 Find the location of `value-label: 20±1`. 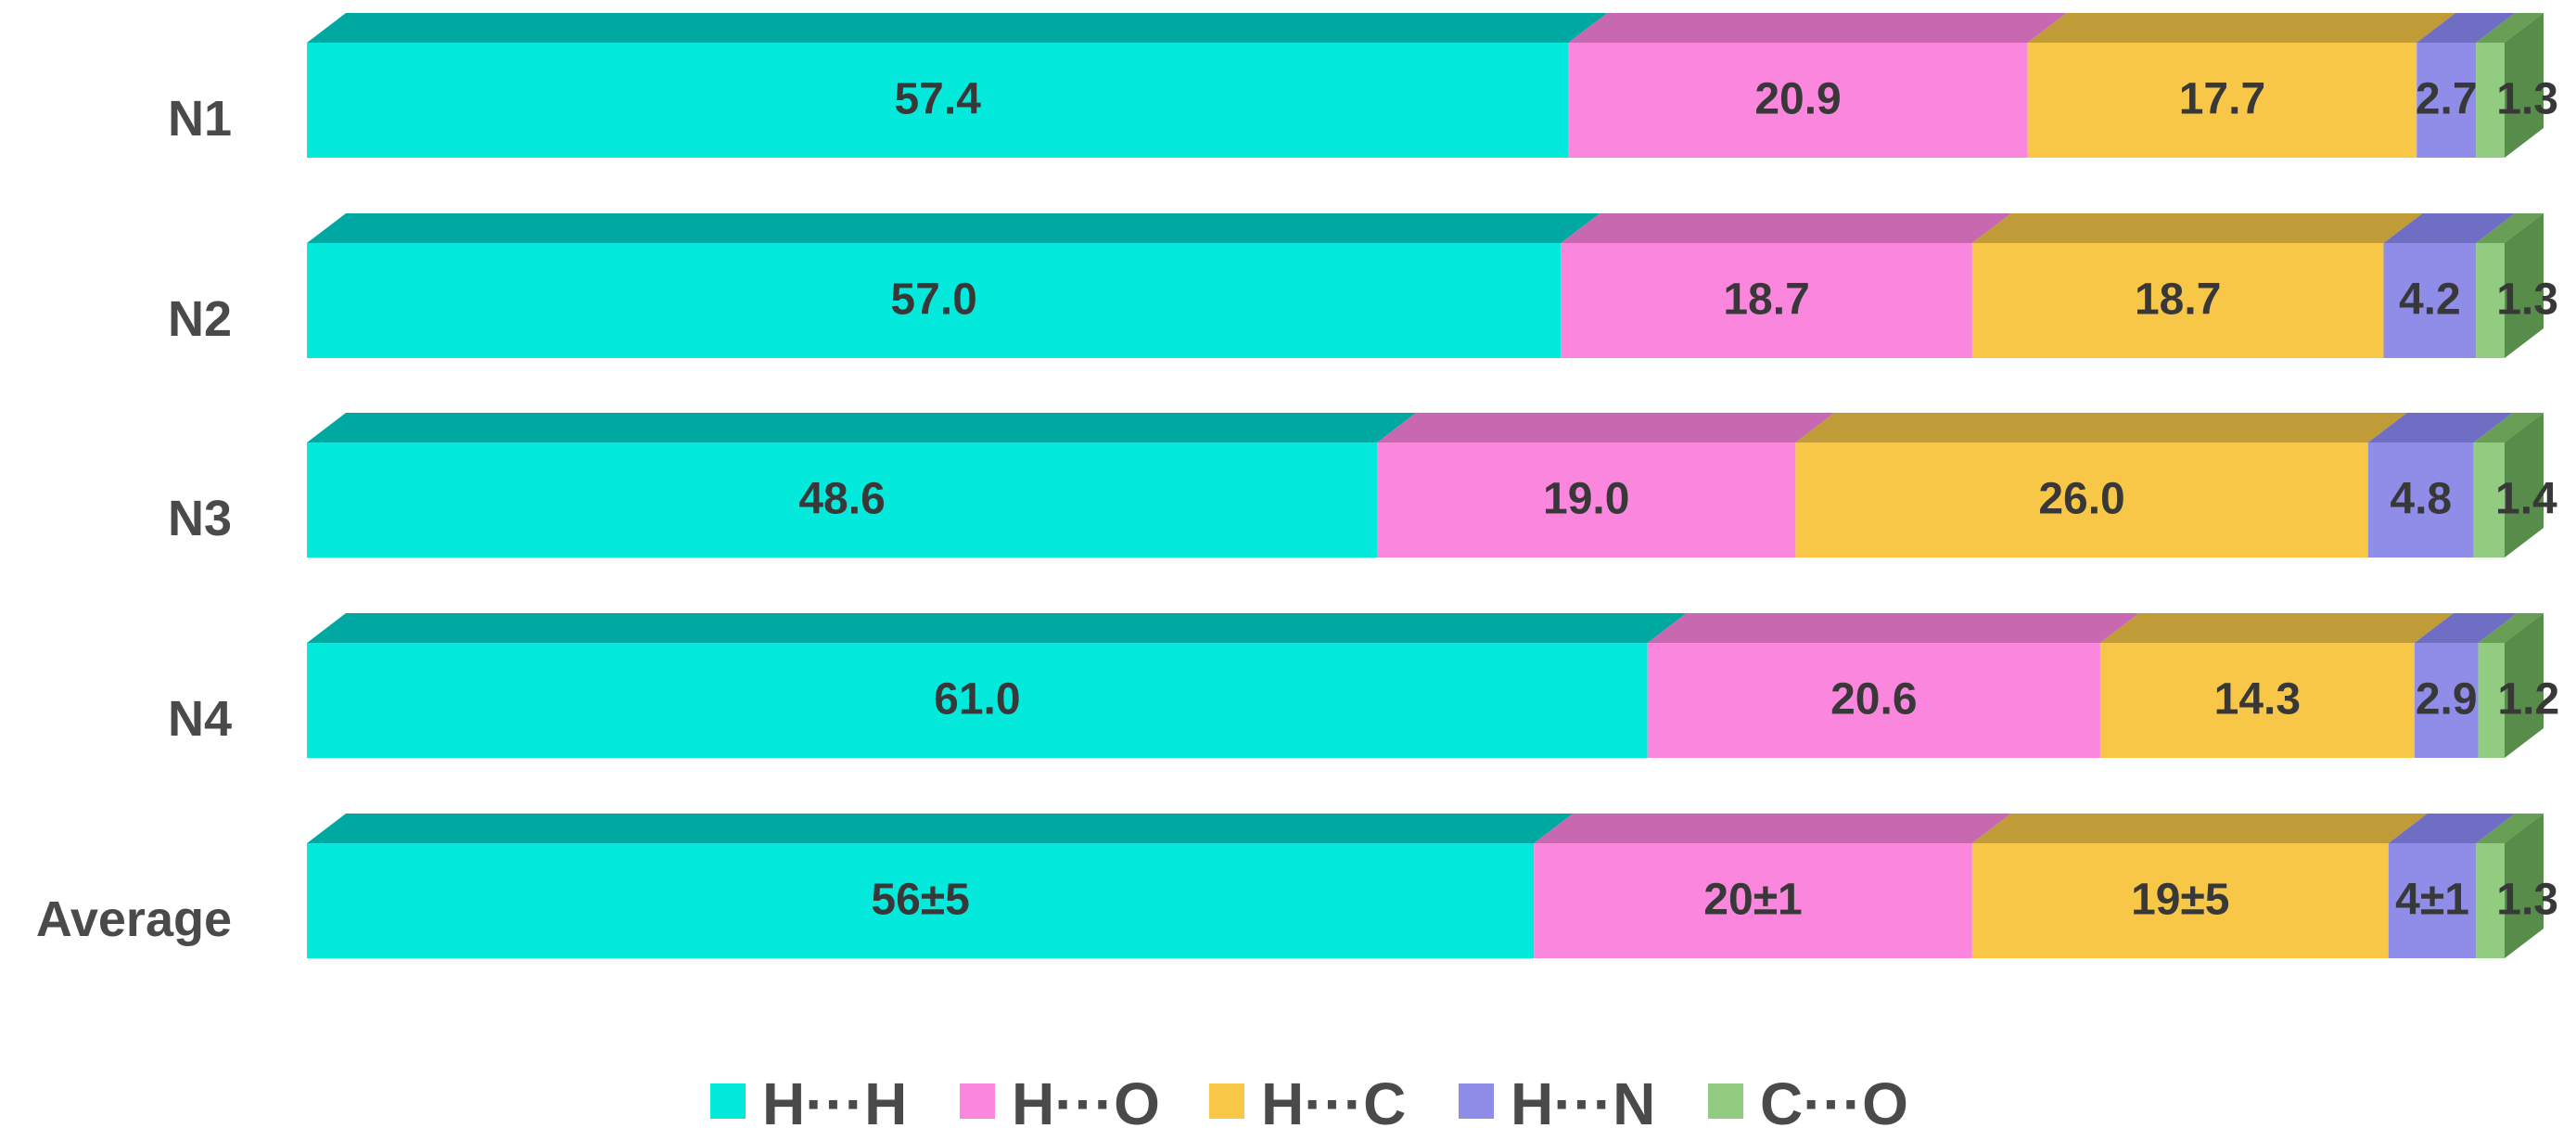

value-label: 20±1 is located at coordinates (1753, 900).